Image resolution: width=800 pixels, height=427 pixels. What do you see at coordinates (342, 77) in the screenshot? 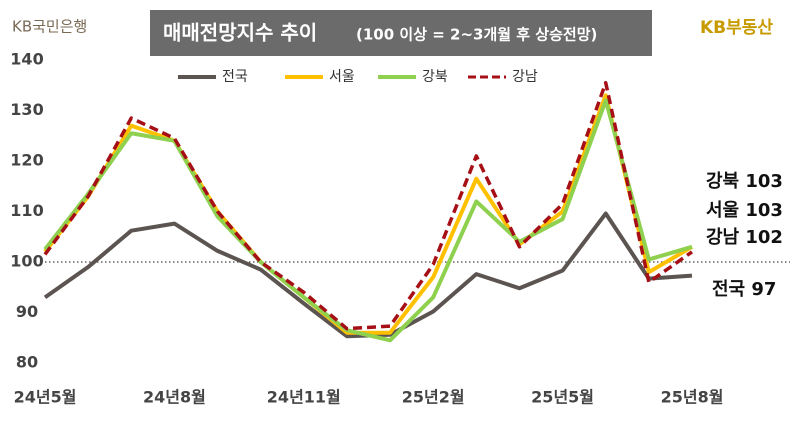
I see `legend-label: 서울` at bounding box center [342, 77].